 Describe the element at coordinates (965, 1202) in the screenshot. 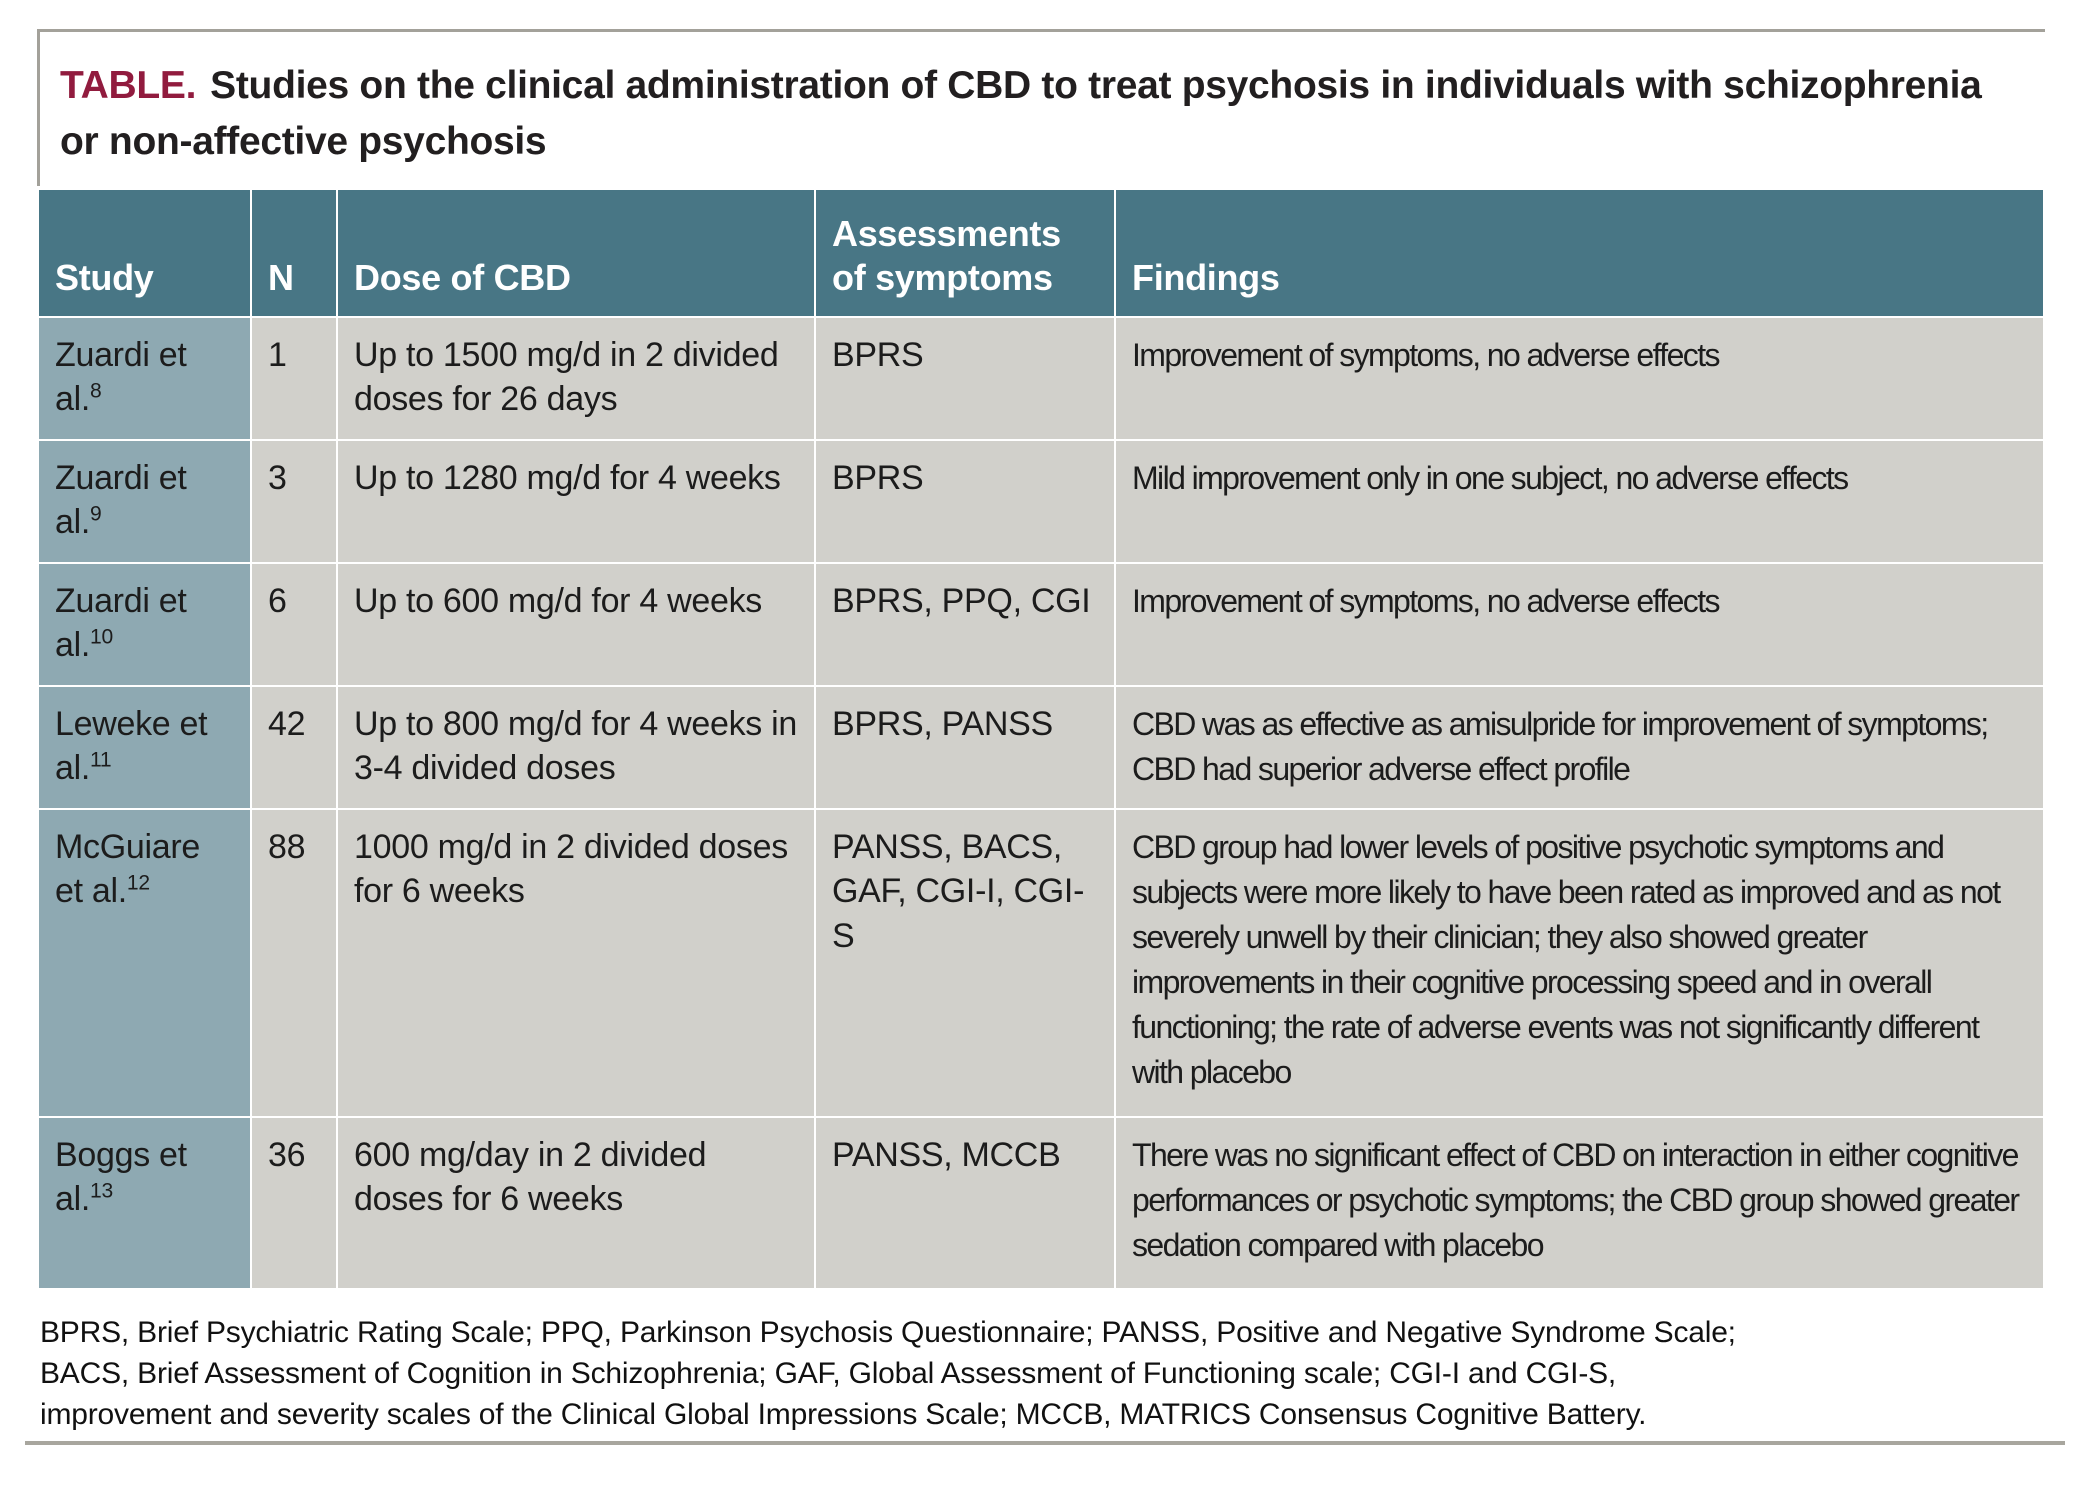

I see `assessments-cell: PANSS, MCCB` at that location.